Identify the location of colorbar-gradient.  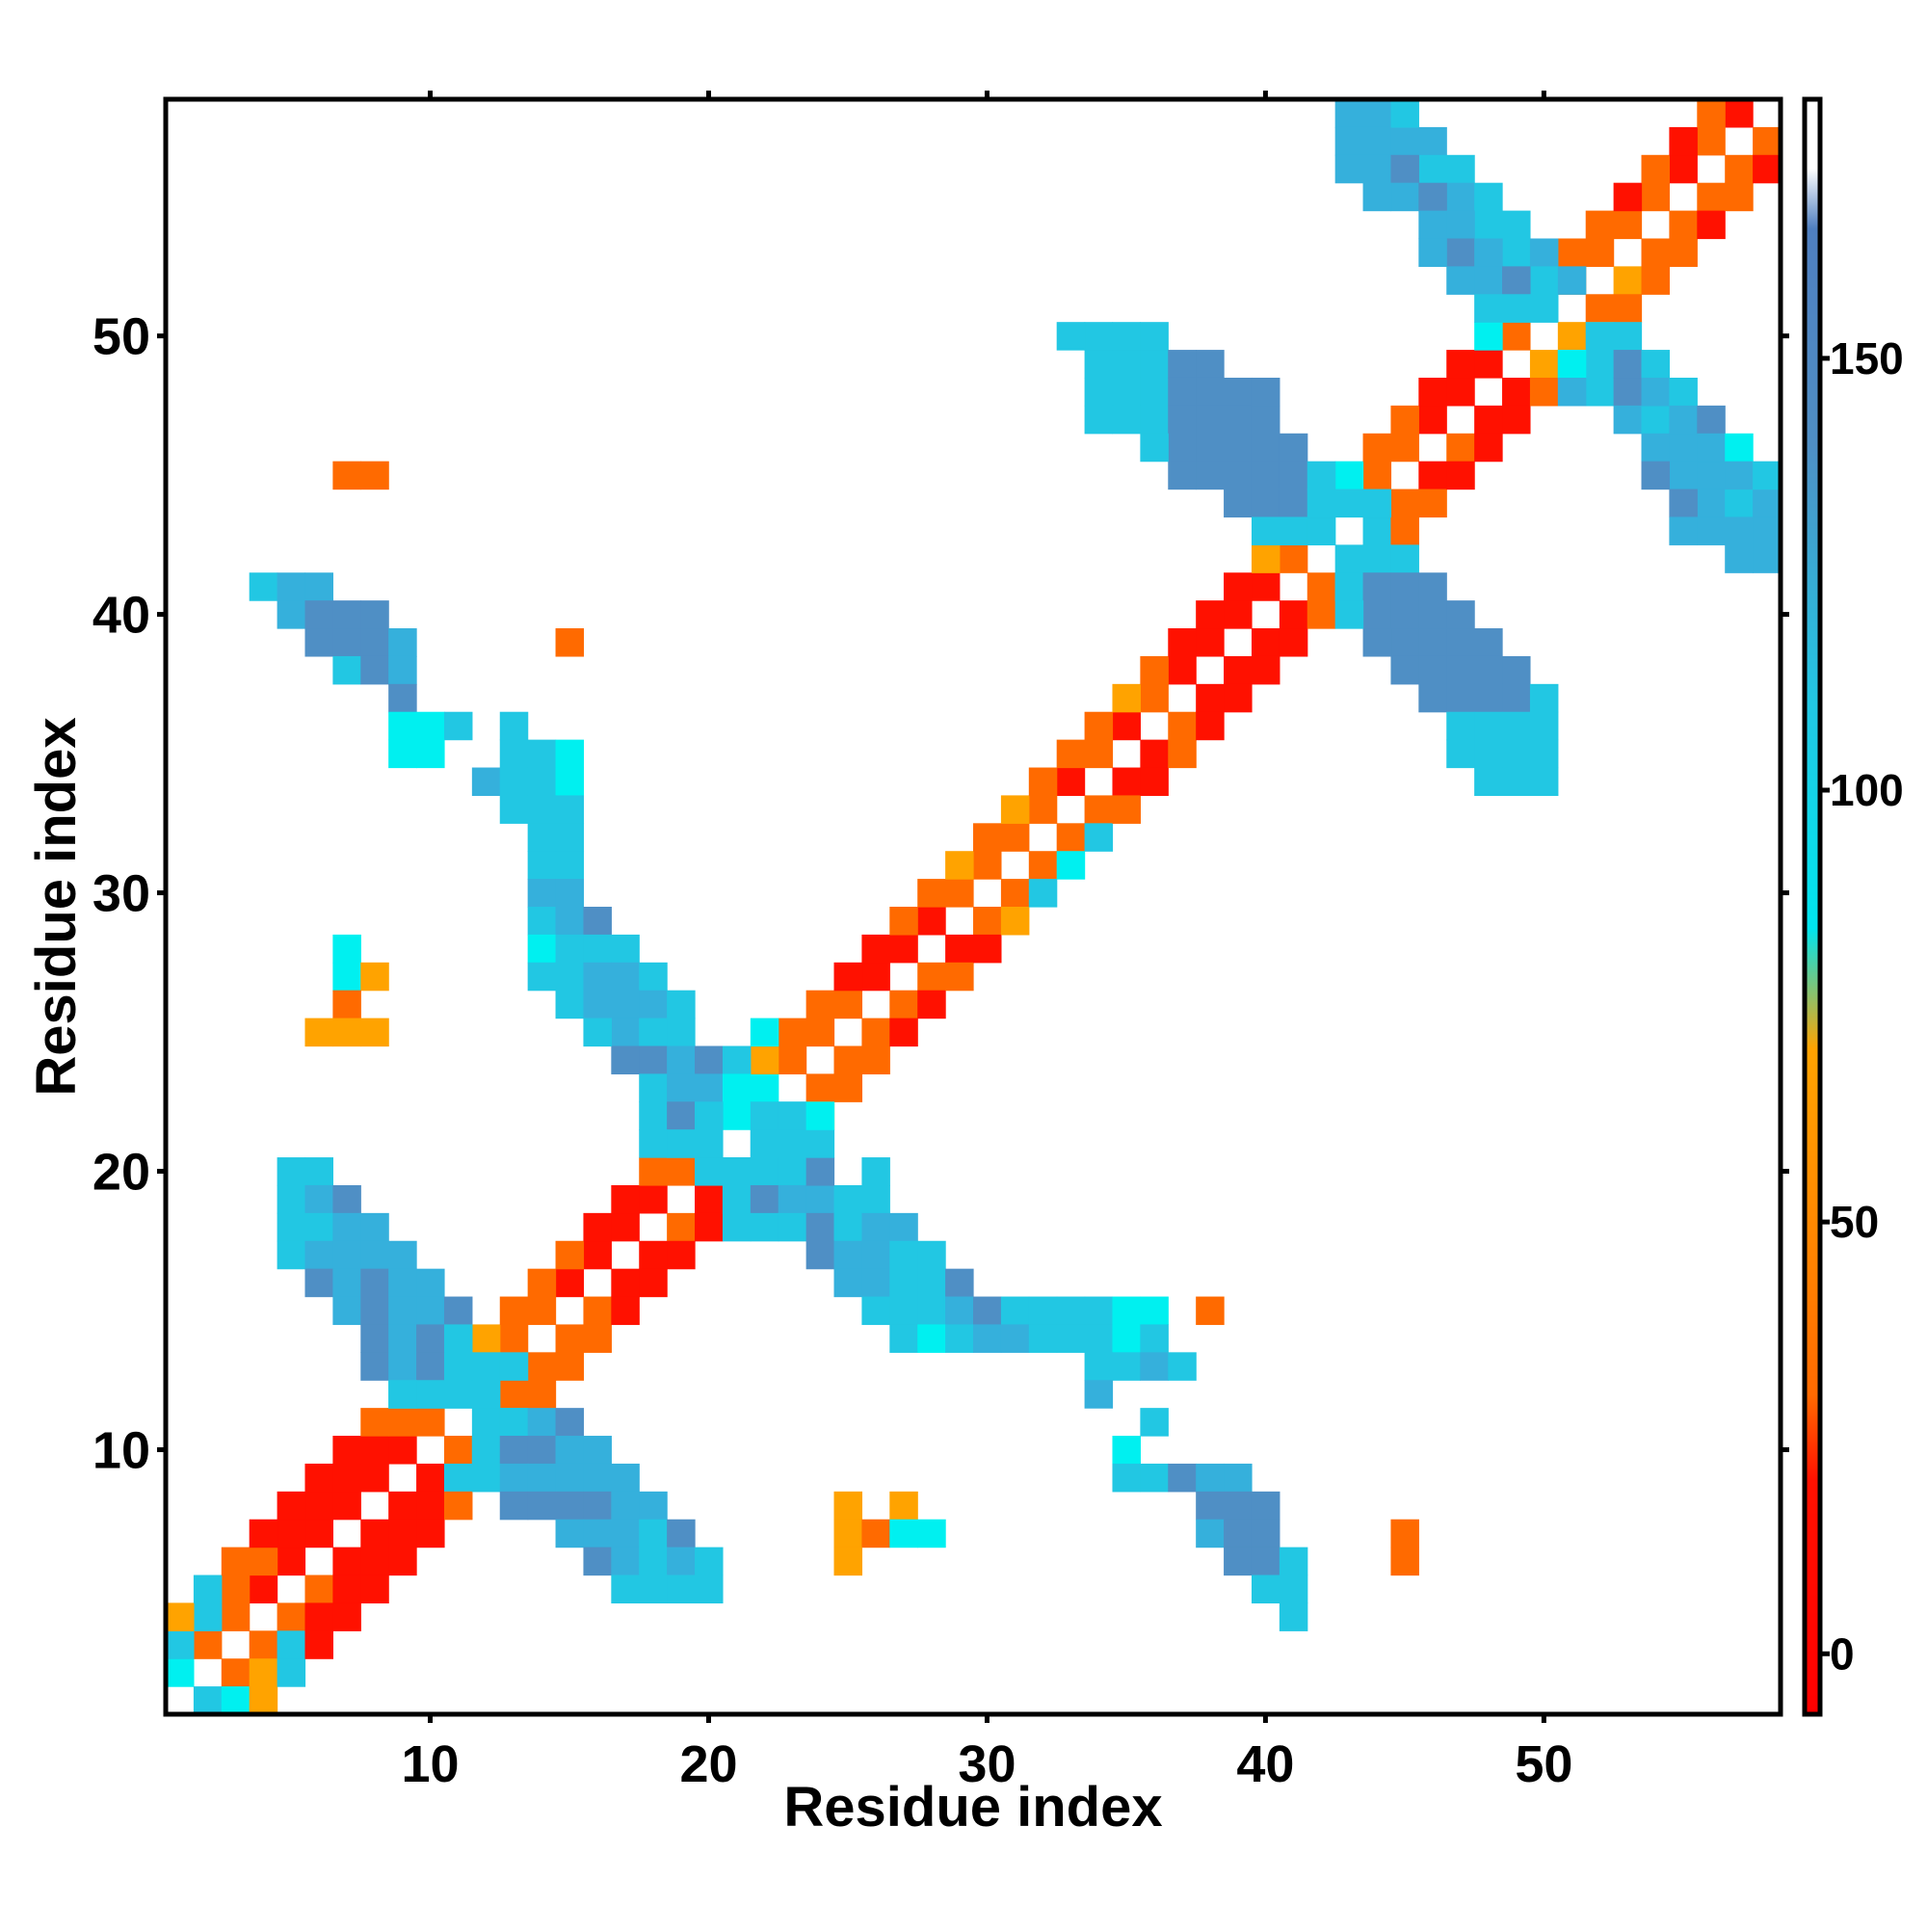
(1812, 906).